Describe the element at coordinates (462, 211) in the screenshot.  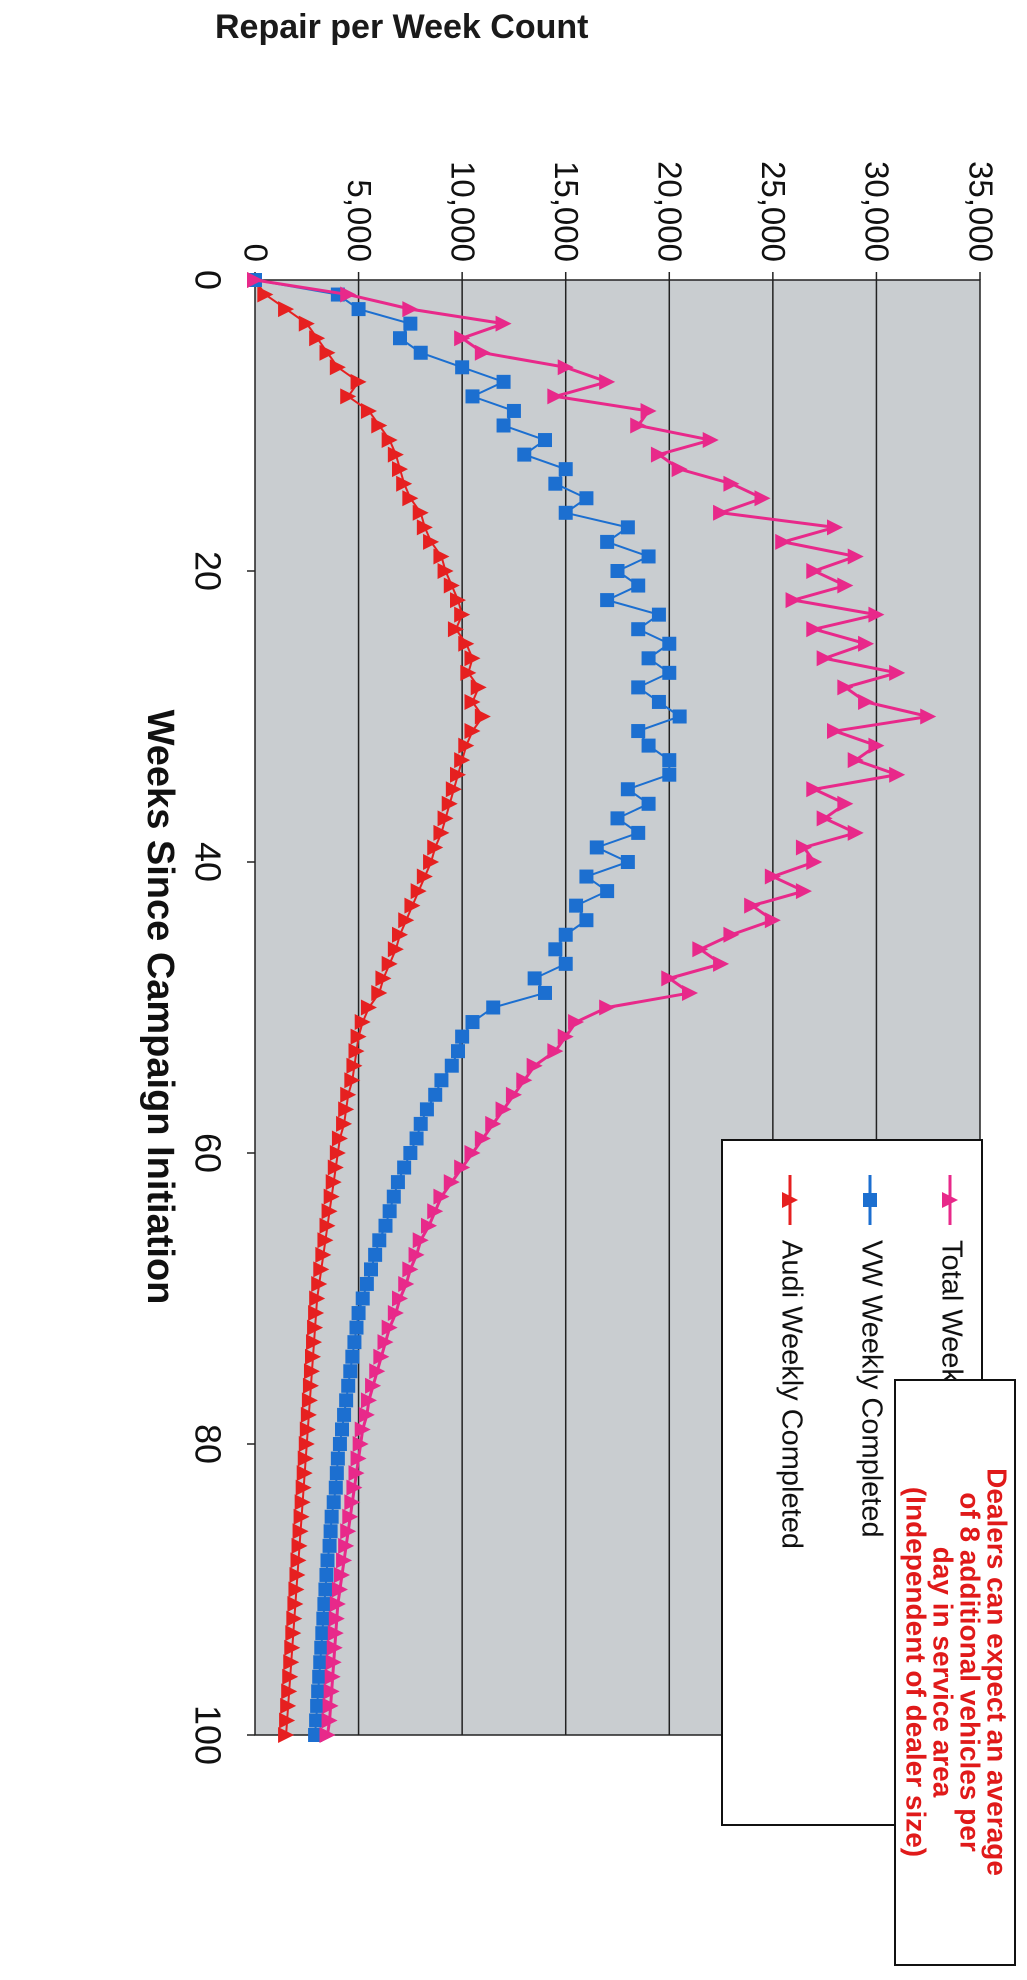
I see `y-tick-label: 10,000` at that location.